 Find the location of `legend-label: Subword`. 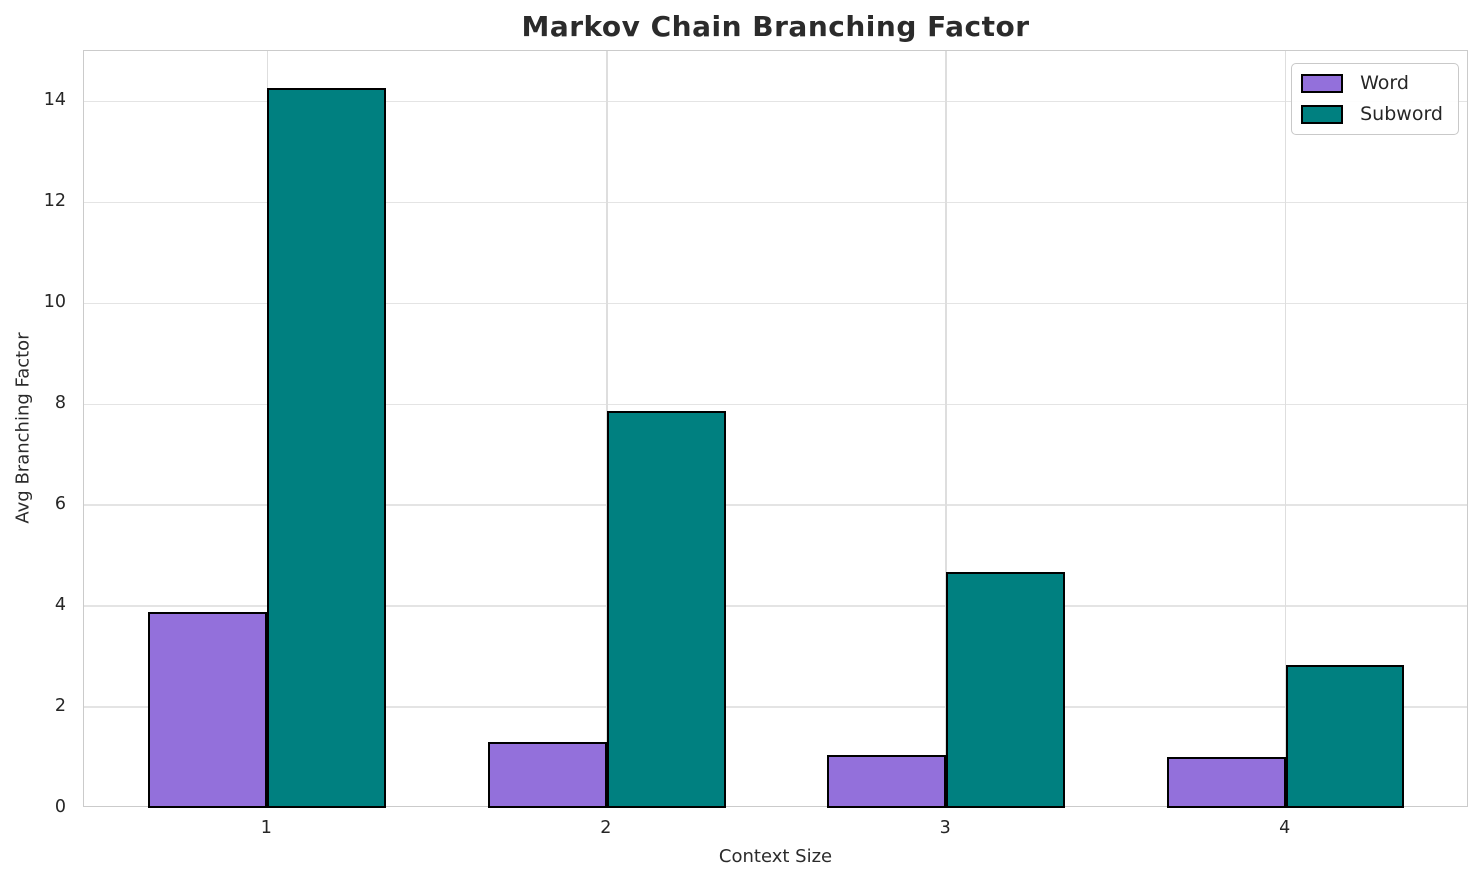

legend-label: Subword is located at coordinates (1401, 114).